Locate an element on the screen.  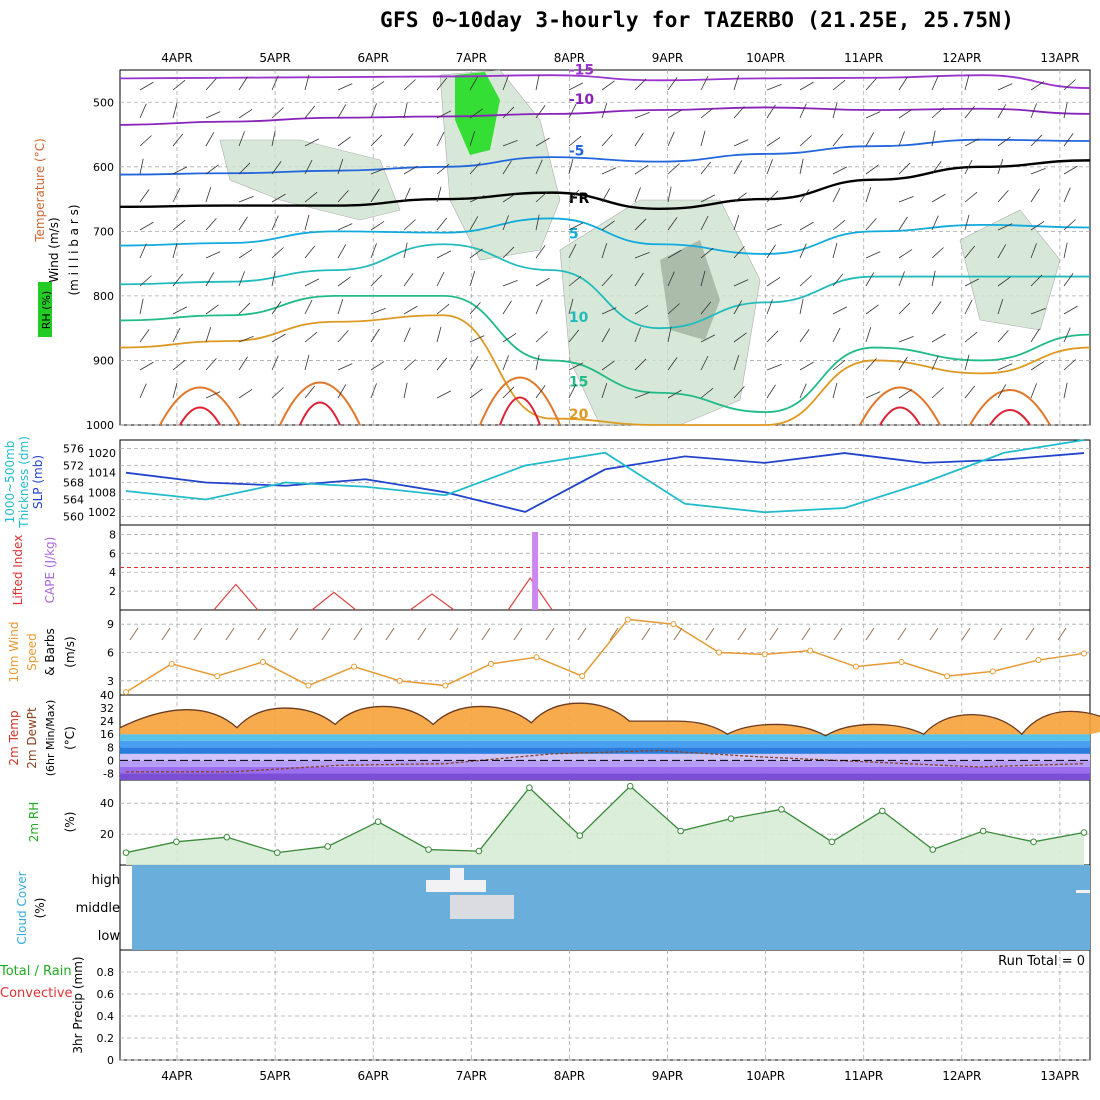
y-tick-label: 8 is located at coordinates (110, 747).